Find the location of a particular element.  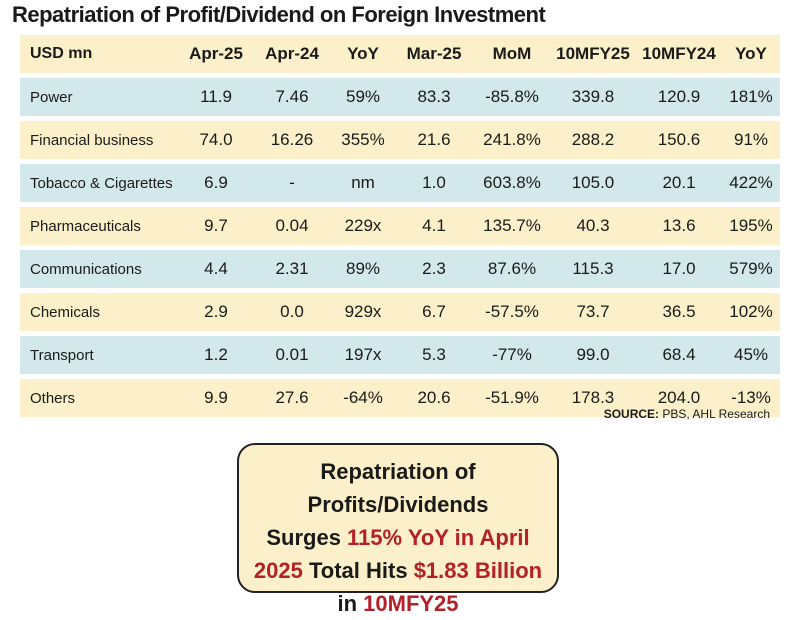

table-cell: 0.01 is located at coordinates (292, 355).